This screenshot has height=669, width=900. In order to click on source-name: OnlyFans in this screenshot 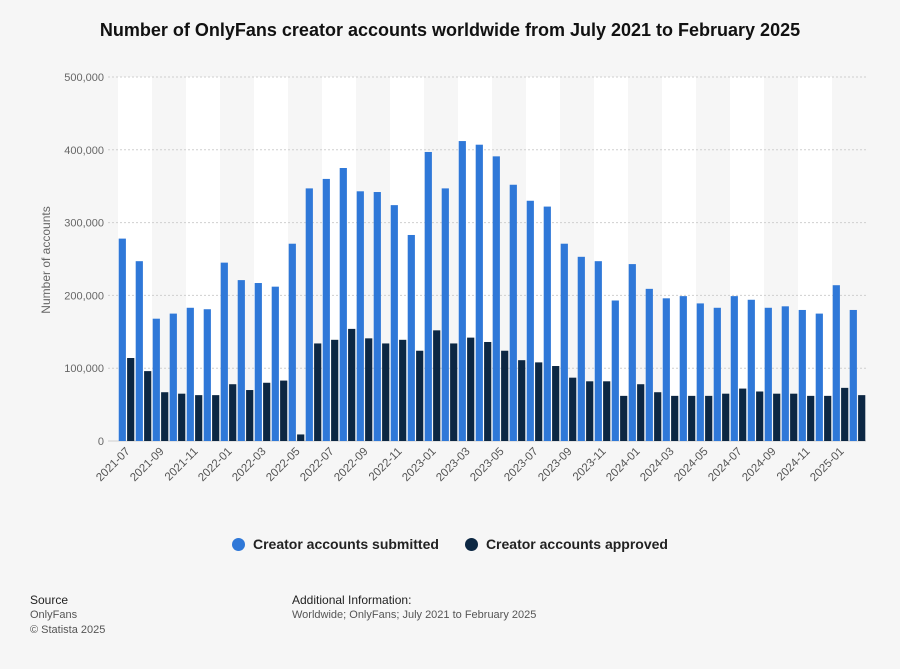, I will do `click(54, 615)`.